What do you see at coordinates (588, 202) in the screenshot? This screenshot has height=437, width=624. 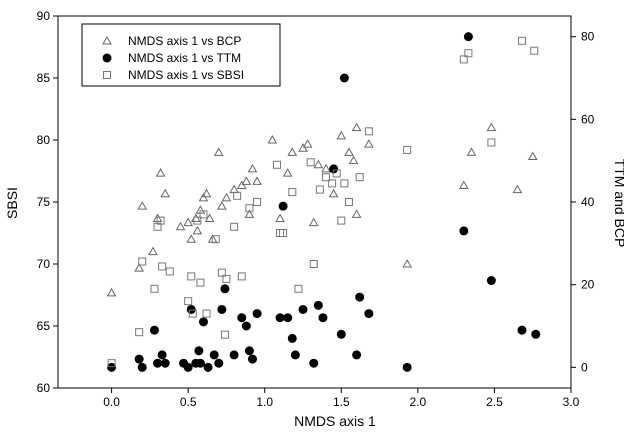 I see `right-y-tick-label: 40` at bounding box center [588, 202].